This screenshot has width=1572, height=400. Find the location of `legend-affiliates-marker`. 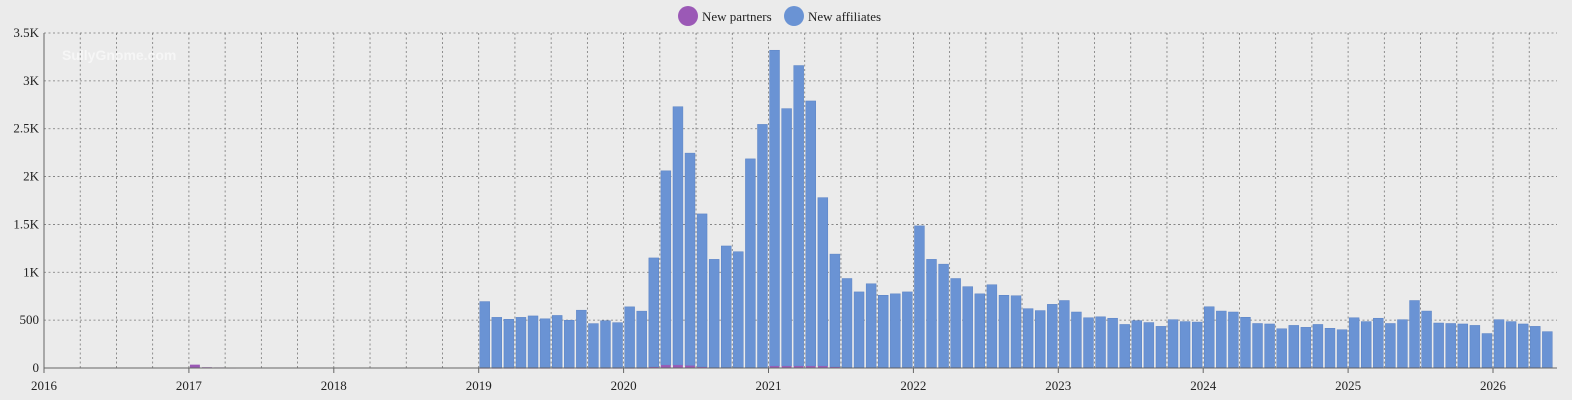

legend-affiliates-marker is located at coordinates (794, 16).